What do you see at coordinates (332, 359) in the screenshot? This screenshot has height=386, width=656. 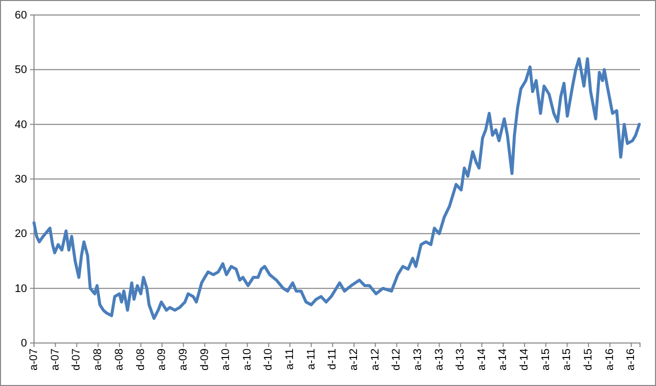 I see `x-tick-label: d-11` at bounding box center [332, 359].